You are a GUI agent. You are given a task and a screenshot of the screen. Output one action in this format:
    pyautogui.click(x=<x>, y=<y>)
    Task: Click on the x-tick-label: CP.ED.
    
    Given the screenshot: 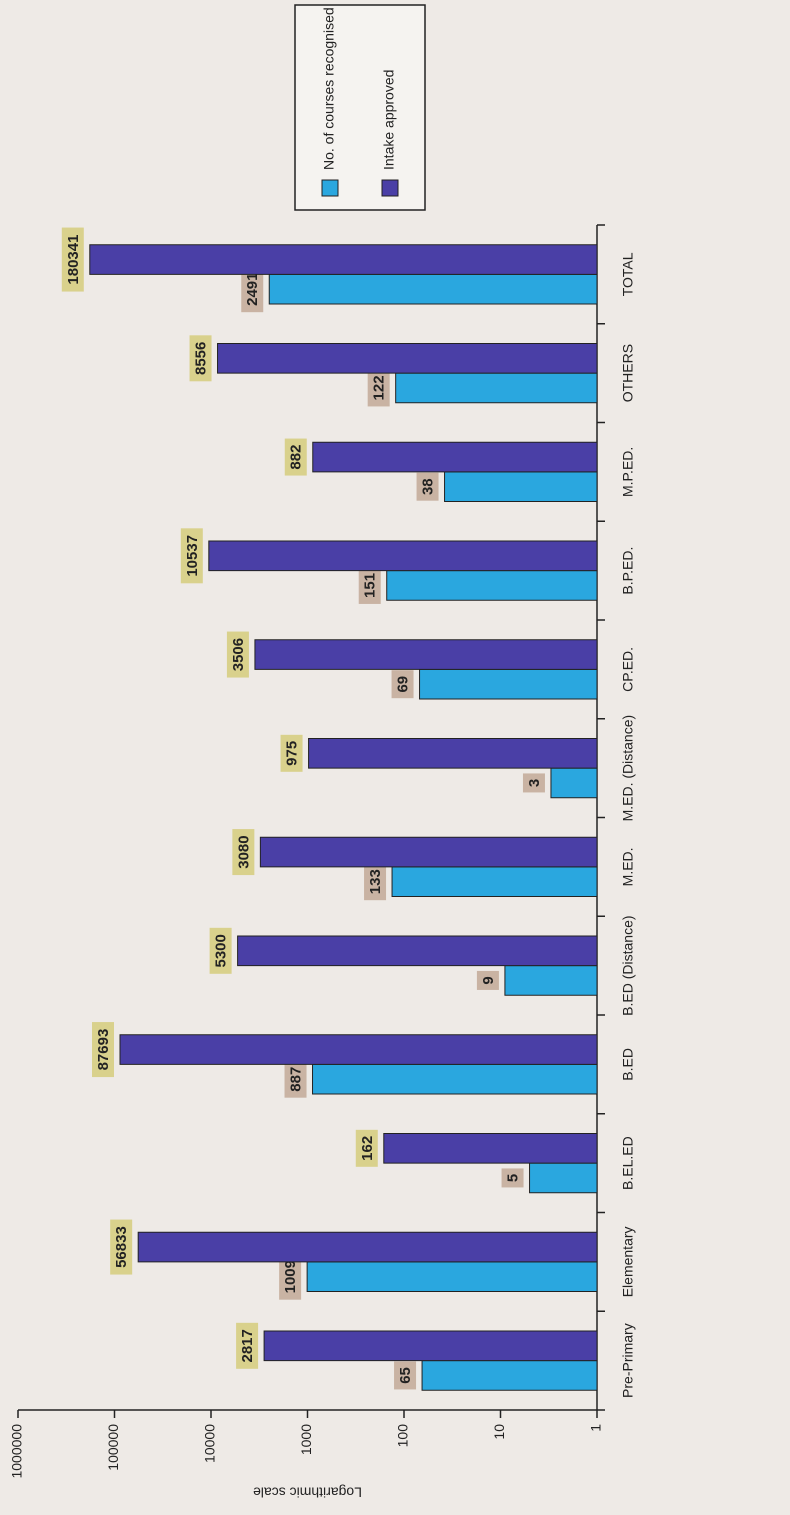 What is the action you would take?
    pyautogui.click(x=628, y=669)
    